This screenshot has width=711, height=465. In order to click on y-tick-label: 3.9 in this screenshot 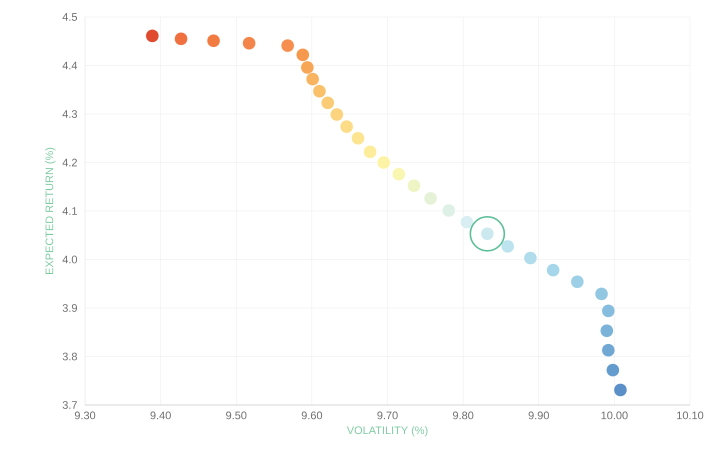, I will do `click(69, 308)`.